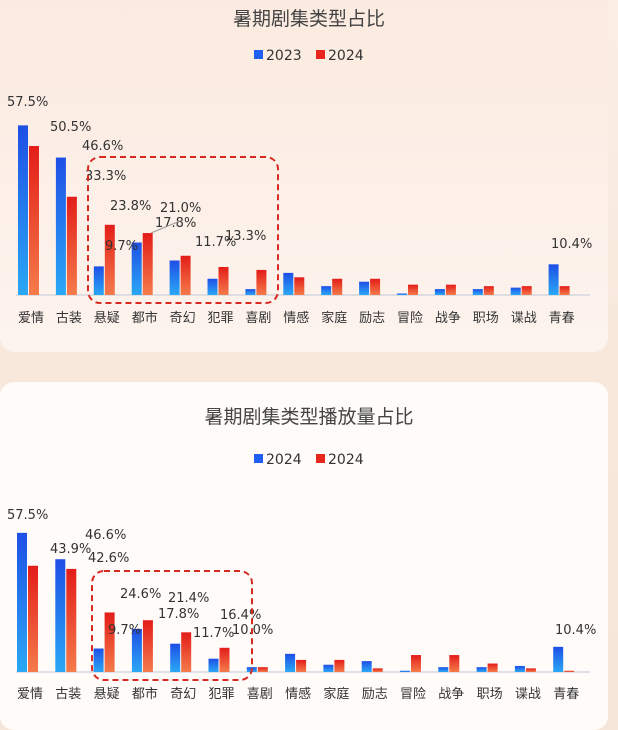 The image size is (618, 730). What do you see at coordinates (70, 127) in the screenshot?
I see `data-label: 50.5%` at bounding box center [70, 127].